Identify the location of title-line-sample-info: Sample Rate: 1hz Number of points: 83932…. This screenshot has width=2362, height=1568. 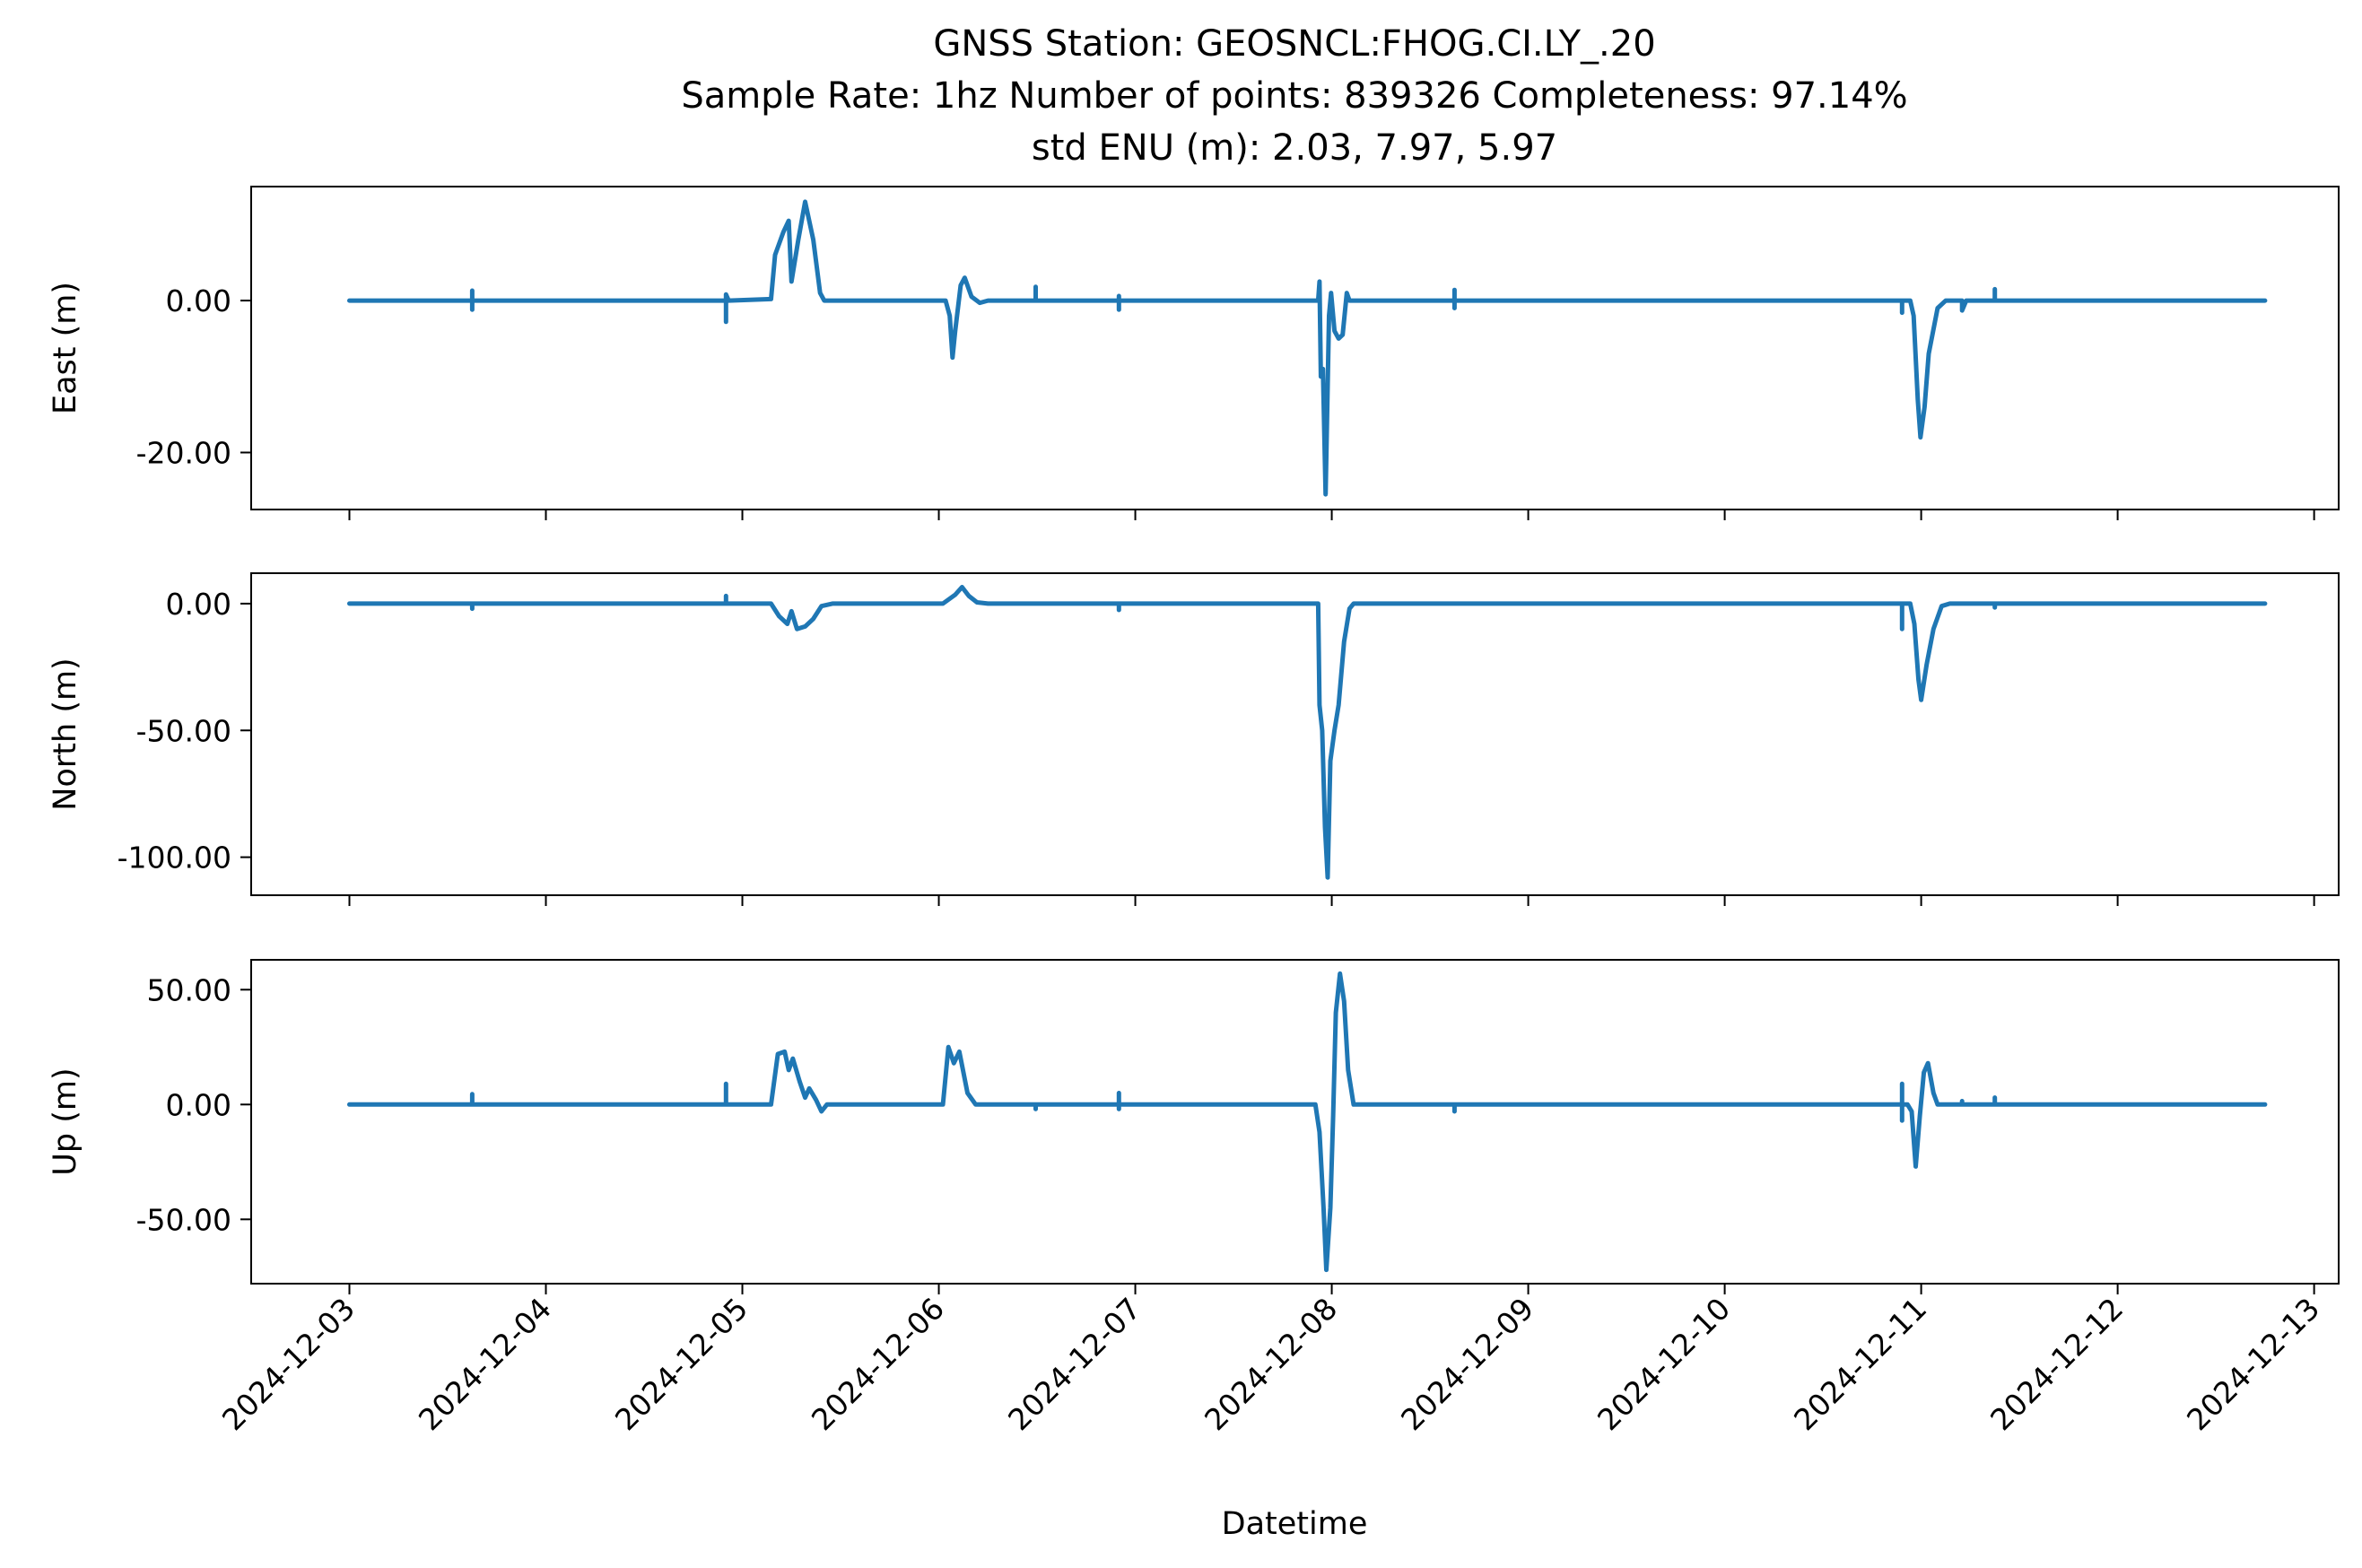
(1294, 96).